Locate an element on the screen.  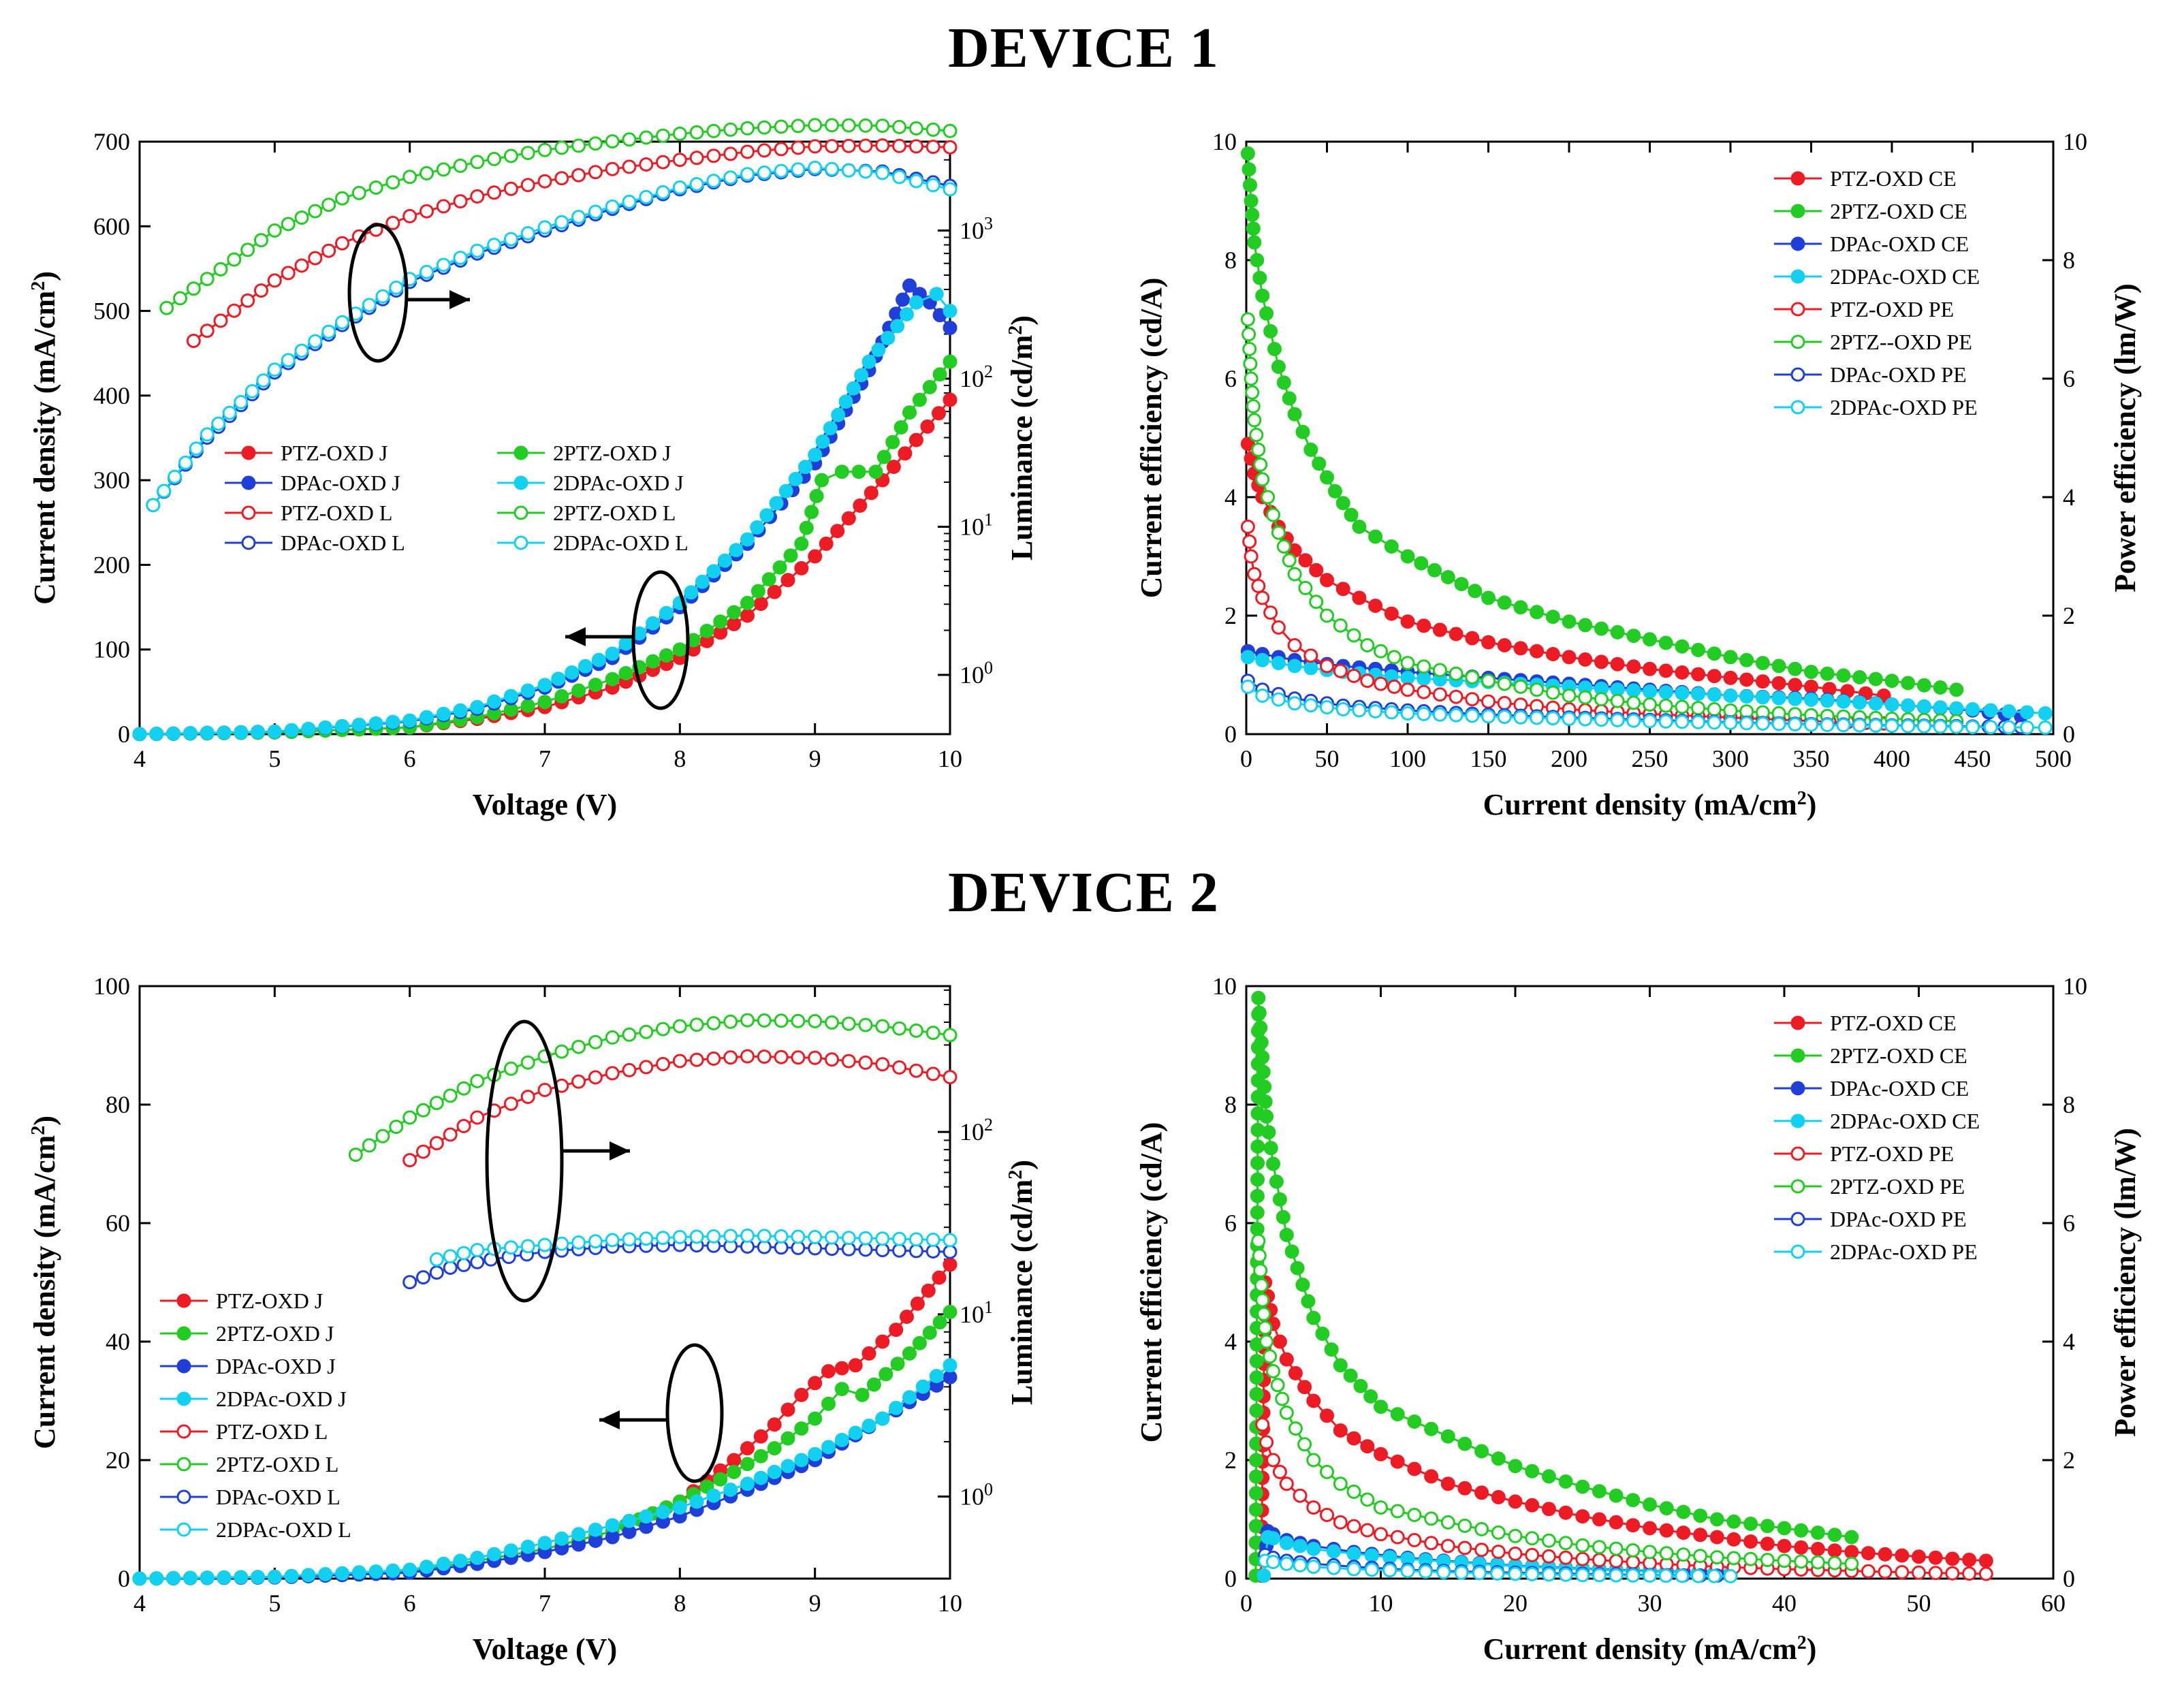
legend-item-2ptz-oxd-pe: 2PTZ--OXD PE is located at coordinates (1873, 342).